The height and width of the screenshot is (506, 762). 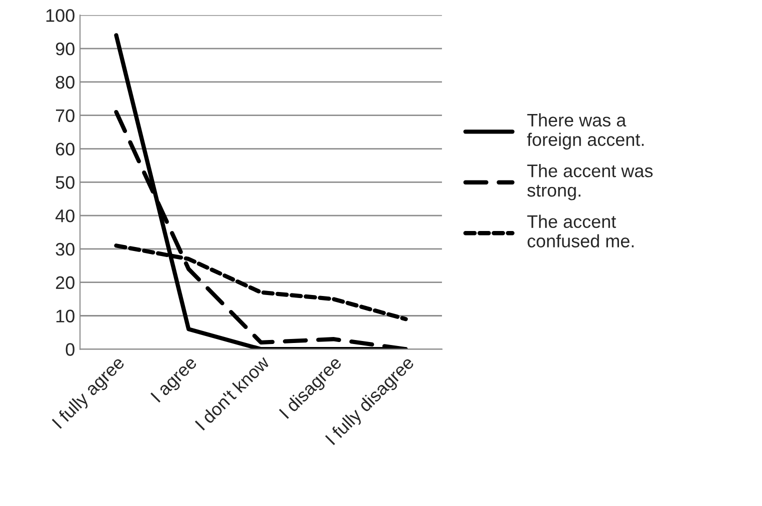 I want to click on y-tick-label: 80, so click(x=65, y=82).